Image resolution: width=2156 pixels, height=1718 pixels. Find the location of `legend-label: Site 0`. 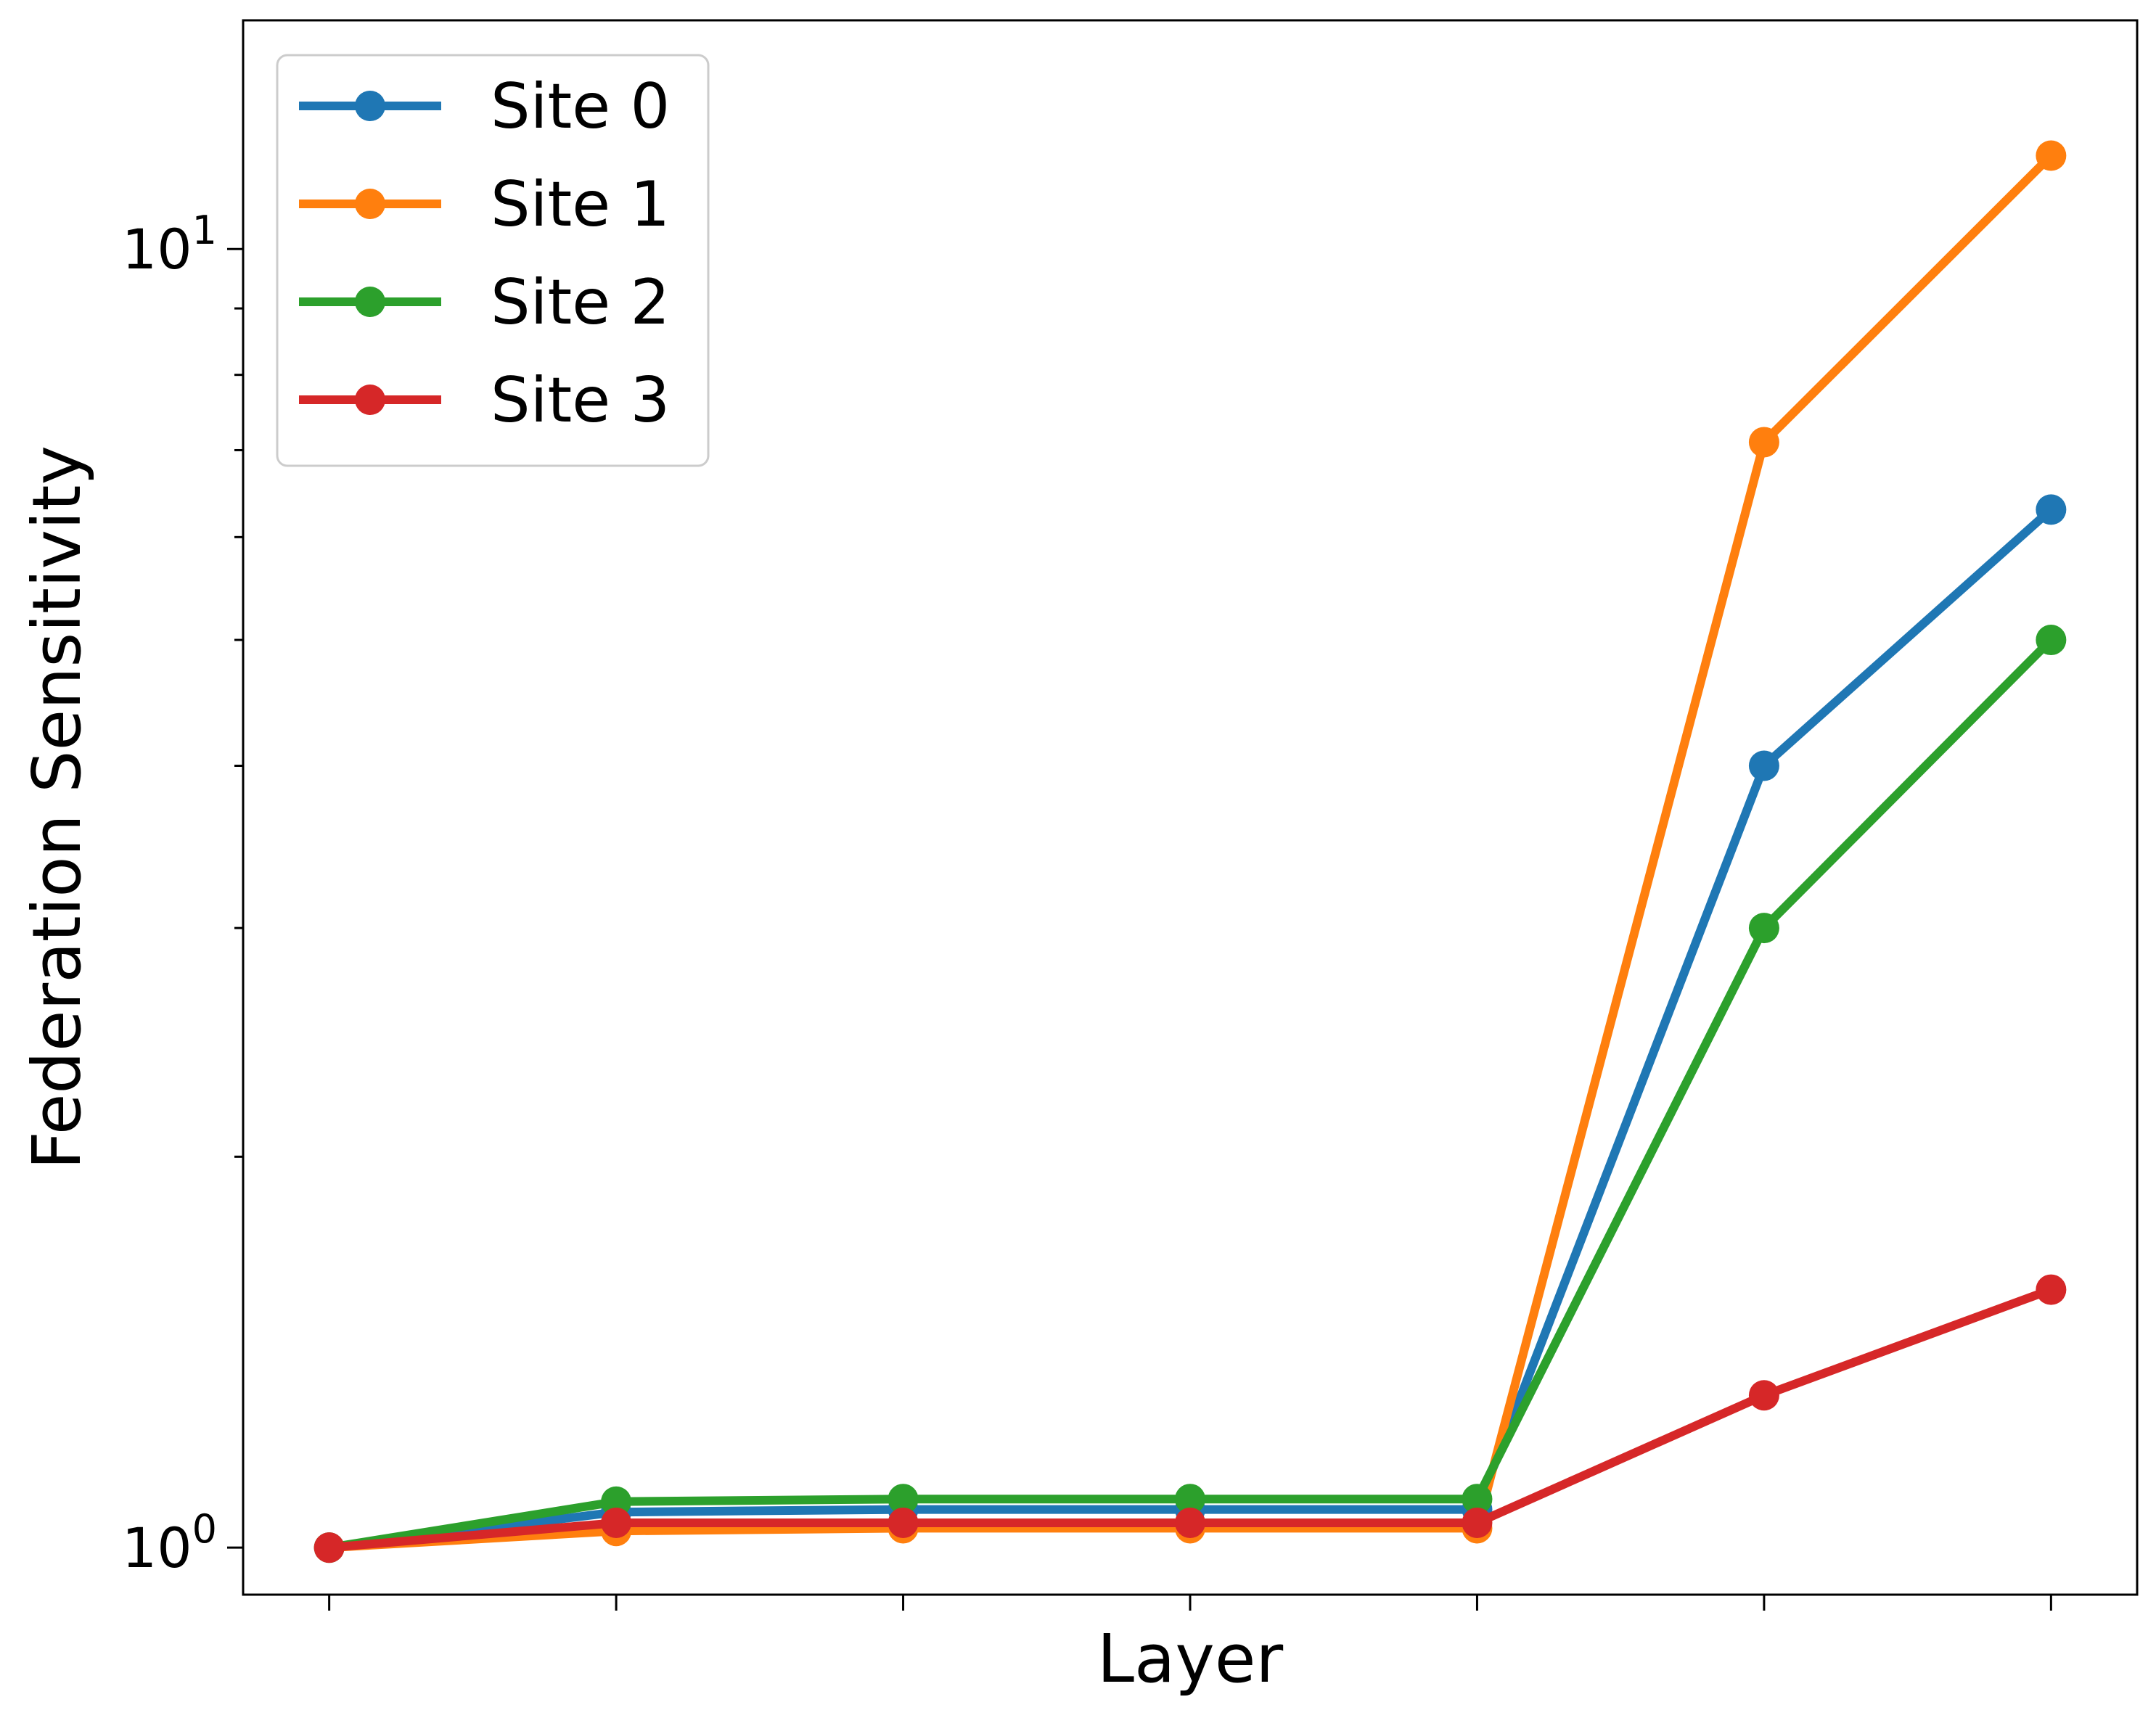

legend-label: Site 0 is located at coordinates (580, 106).